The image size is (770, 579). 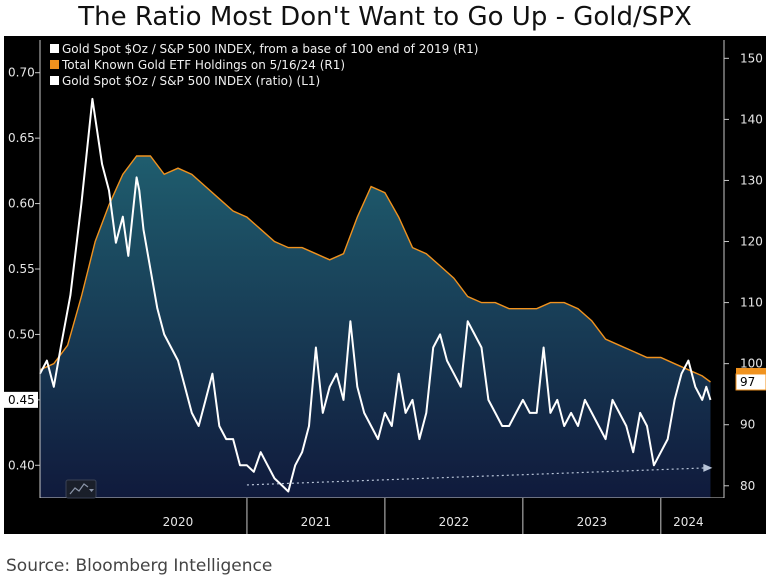 I want to click on x-axis-tick-label: 2023, so click(x=592, y=522).